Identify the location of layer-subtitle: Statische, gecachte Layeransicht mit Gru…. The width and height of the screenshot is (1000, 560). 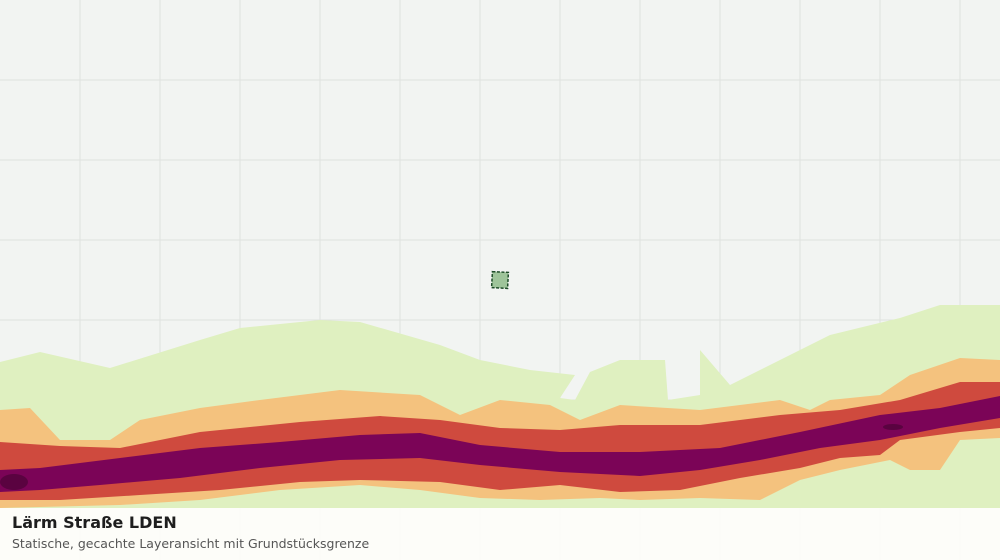
(190, 543).